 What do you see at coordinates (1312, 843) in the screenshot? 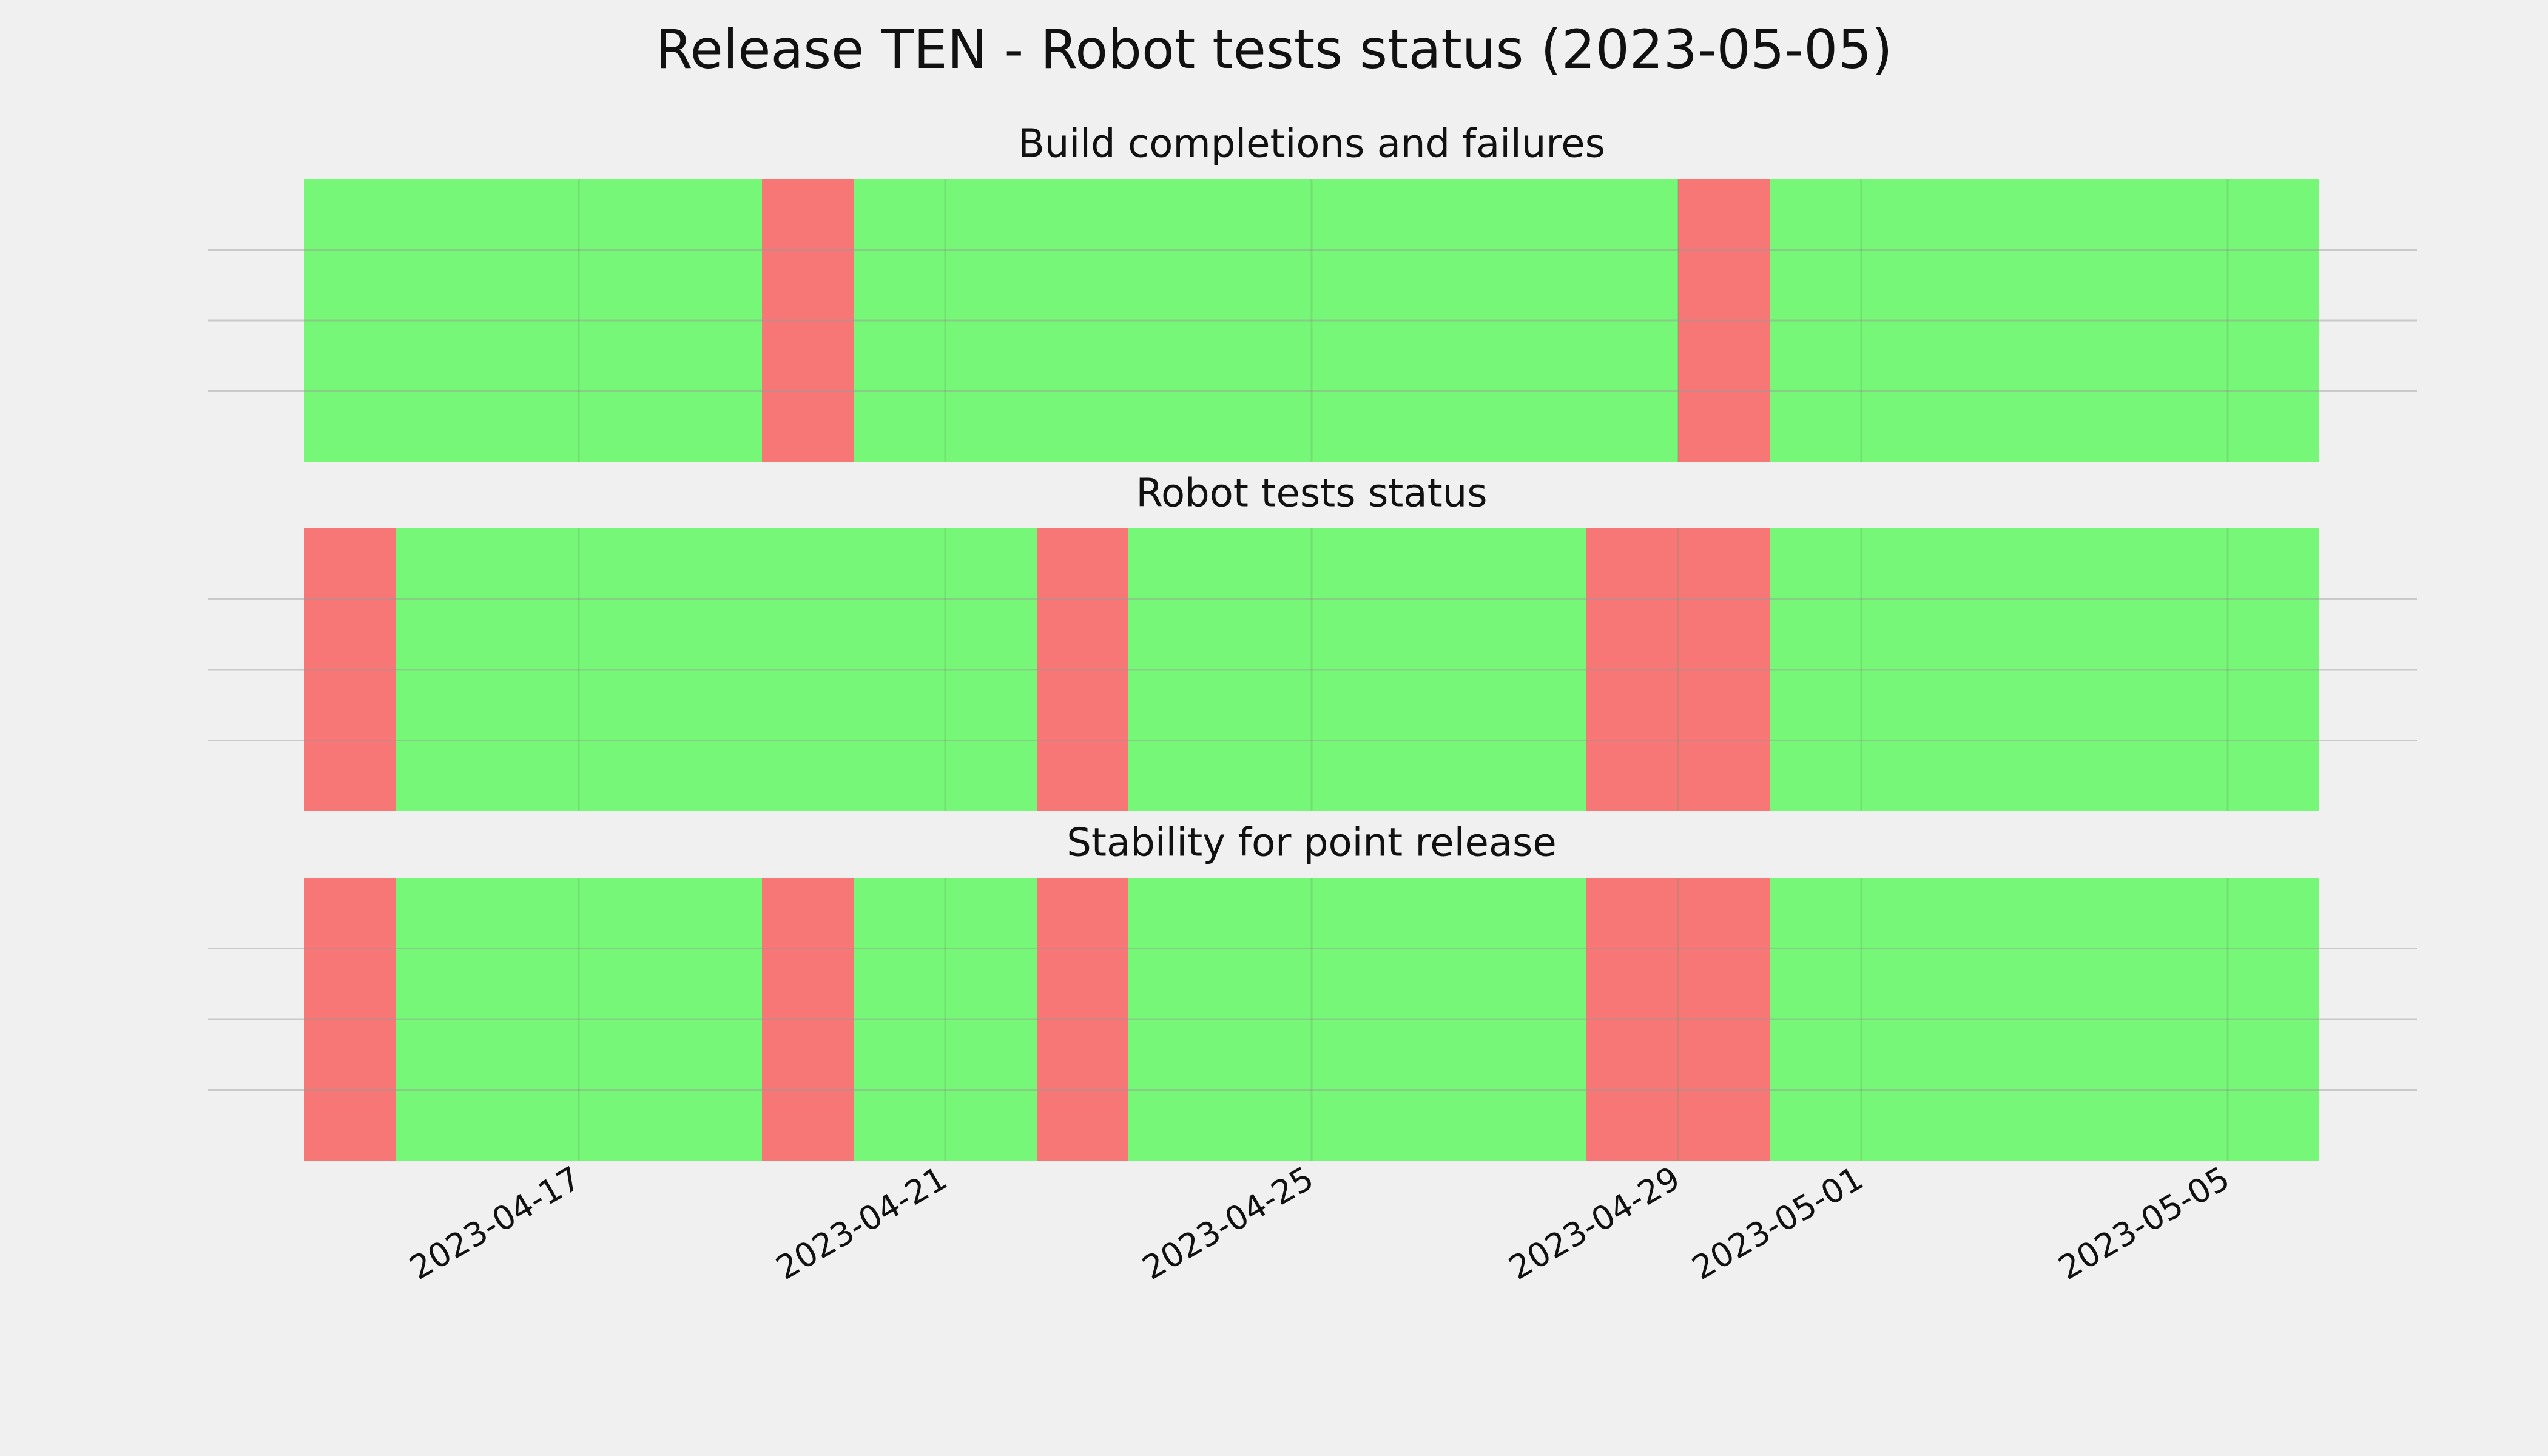
I see `panel-title: Stability for point release` at bounding box center [1312, 843].